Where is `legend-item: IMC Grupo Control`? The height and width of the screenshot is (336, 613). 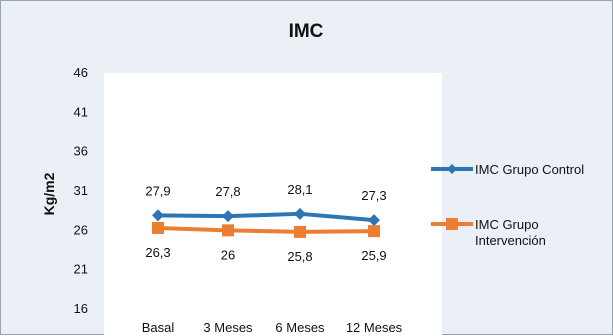 legend-item: IMC Grupo Control is located at coordinates (507, 169).